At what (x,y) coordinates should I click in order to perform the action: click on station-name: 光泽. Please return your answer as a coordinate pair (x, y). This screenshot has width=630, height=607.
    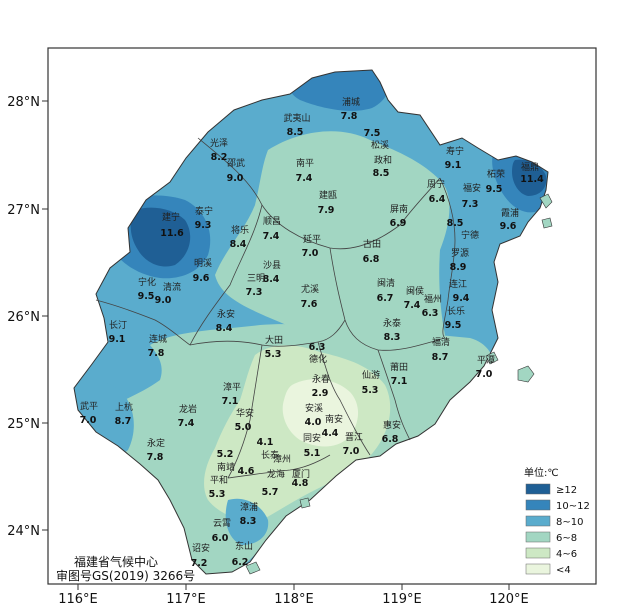
    Looking at the image, I should click on (219, 143).